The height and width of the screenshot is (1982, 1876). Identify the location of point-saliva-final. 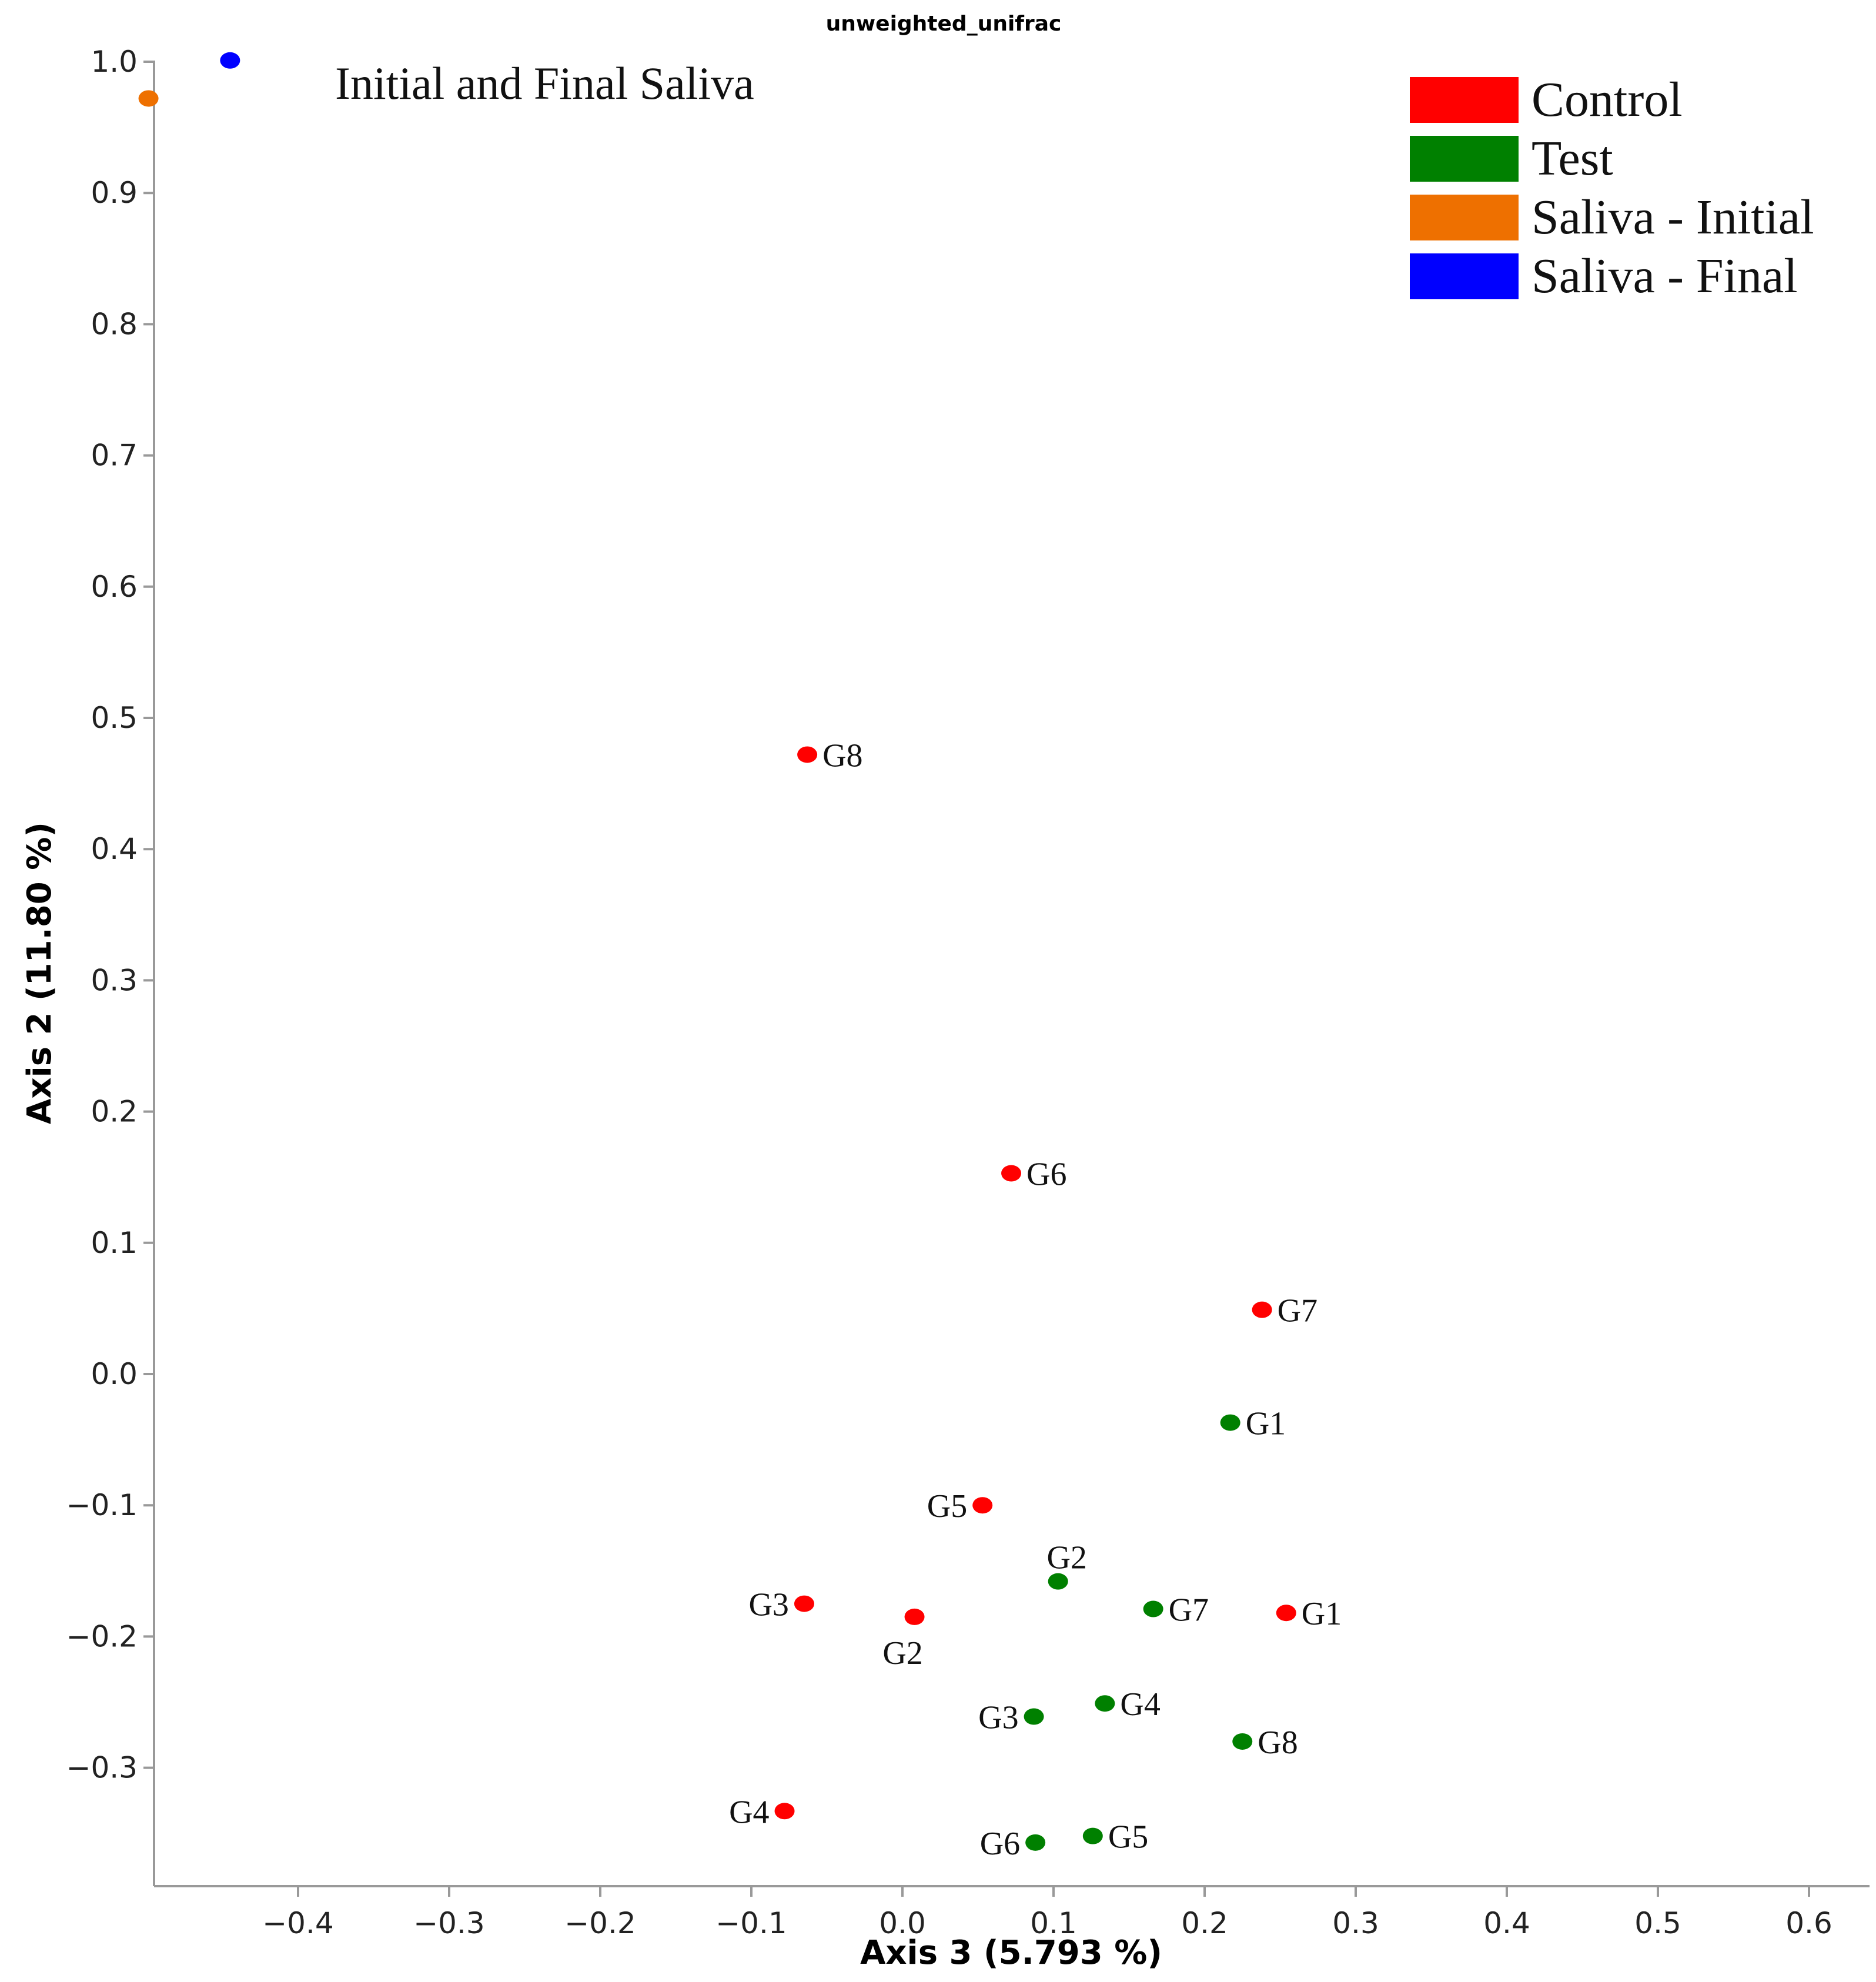
(230, 60).